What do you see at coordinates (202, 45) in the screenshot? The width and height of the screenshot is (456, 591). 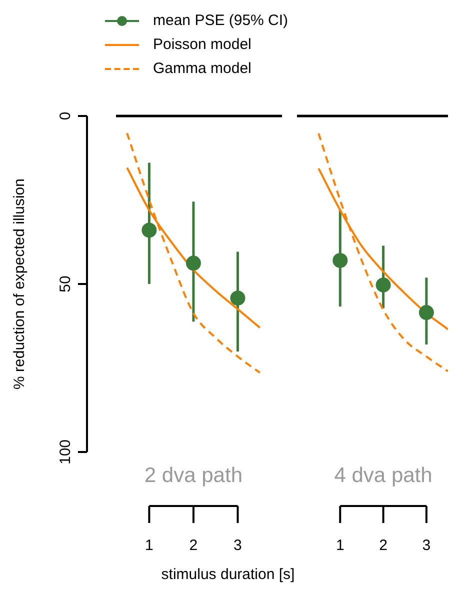 I see `legend-label: Poisson model` at bounding box center [202, 45].